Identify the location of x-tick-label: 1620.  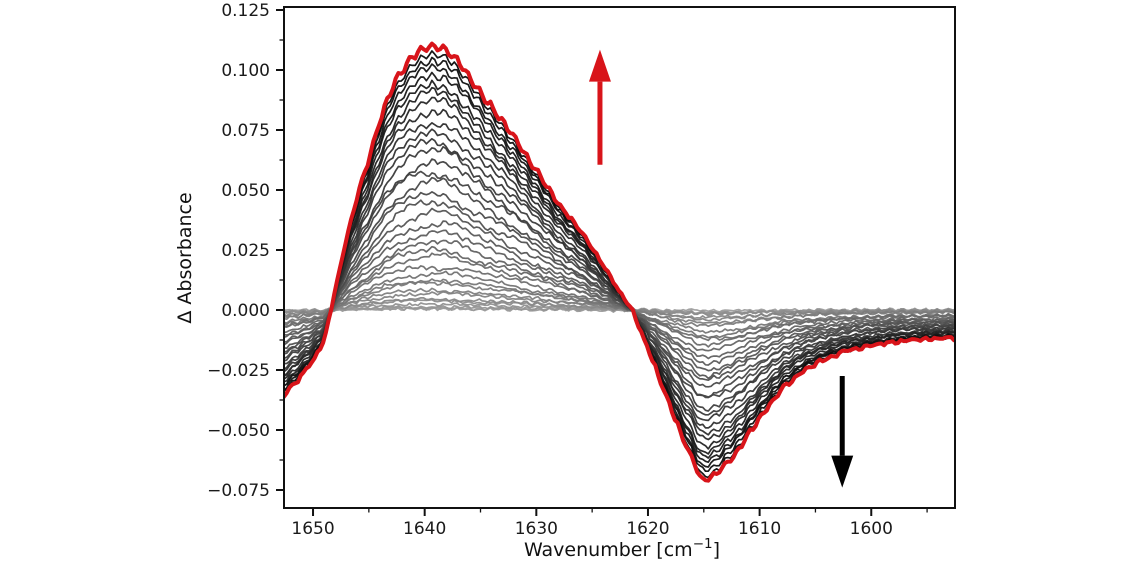
(647, 529).